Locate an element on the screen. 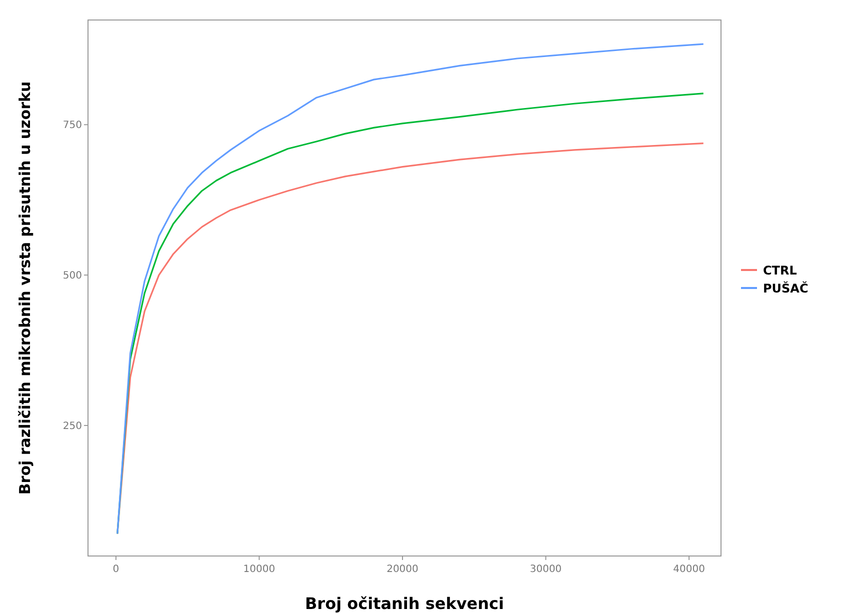 The height and width of the screenshot is (613, 844). x-tick-label: 20000 is located at coordinates (402, 569).